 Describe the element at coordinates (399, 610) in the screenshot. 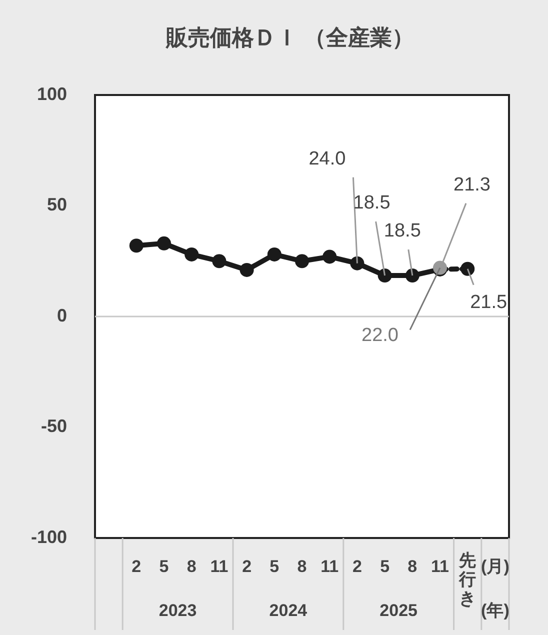

I see `text: 2025` at that location.